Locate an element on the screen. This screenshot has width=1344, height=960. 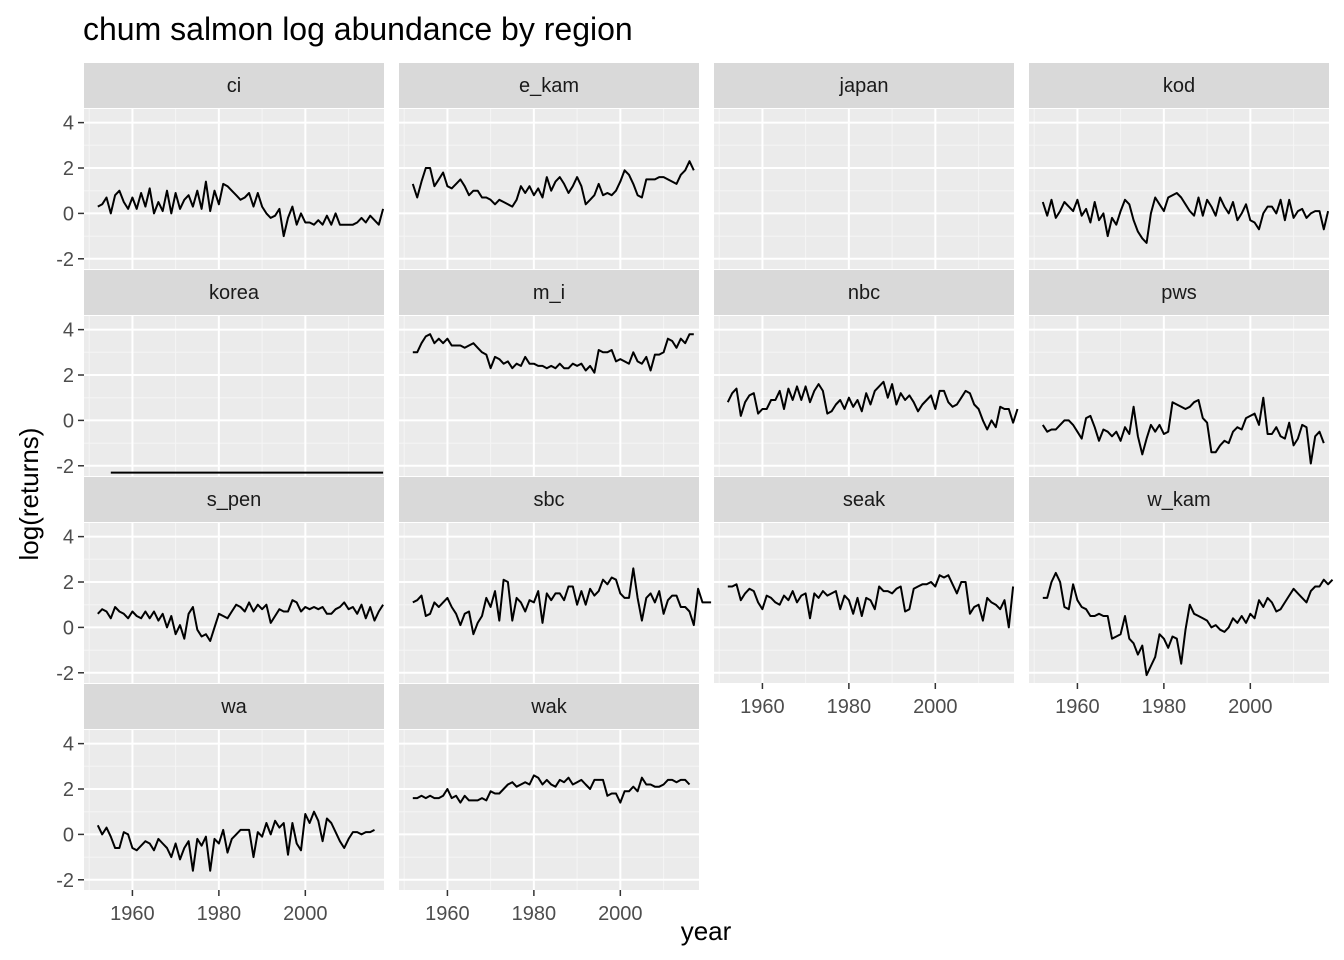
facet-strip-label: wak is located at coordinates (549, 707).